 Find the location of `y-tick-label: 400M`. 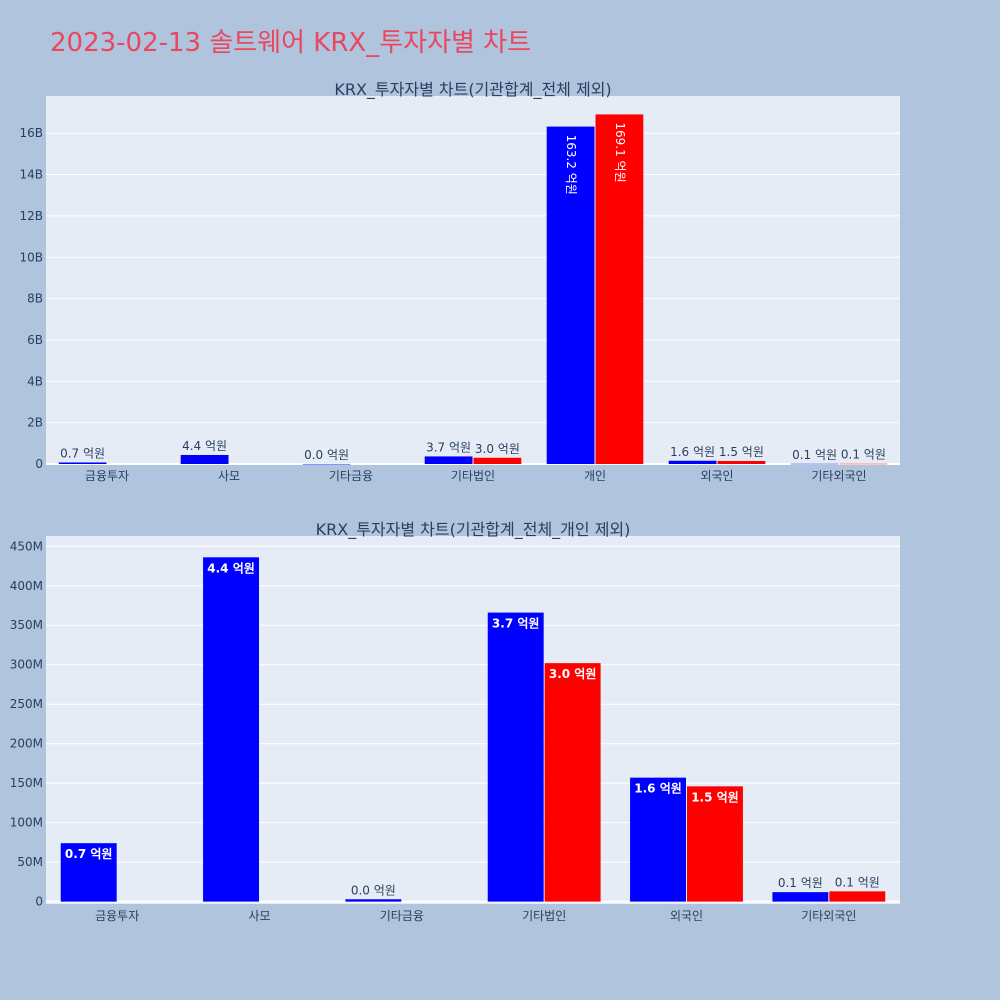

y-tick-label: 400M is located at coordinates (26, 586).